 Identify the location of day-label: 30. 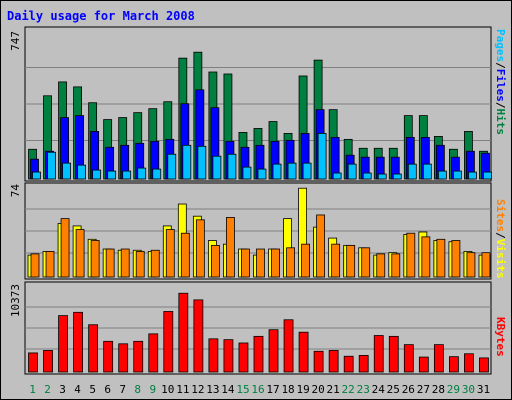
(468, 389).